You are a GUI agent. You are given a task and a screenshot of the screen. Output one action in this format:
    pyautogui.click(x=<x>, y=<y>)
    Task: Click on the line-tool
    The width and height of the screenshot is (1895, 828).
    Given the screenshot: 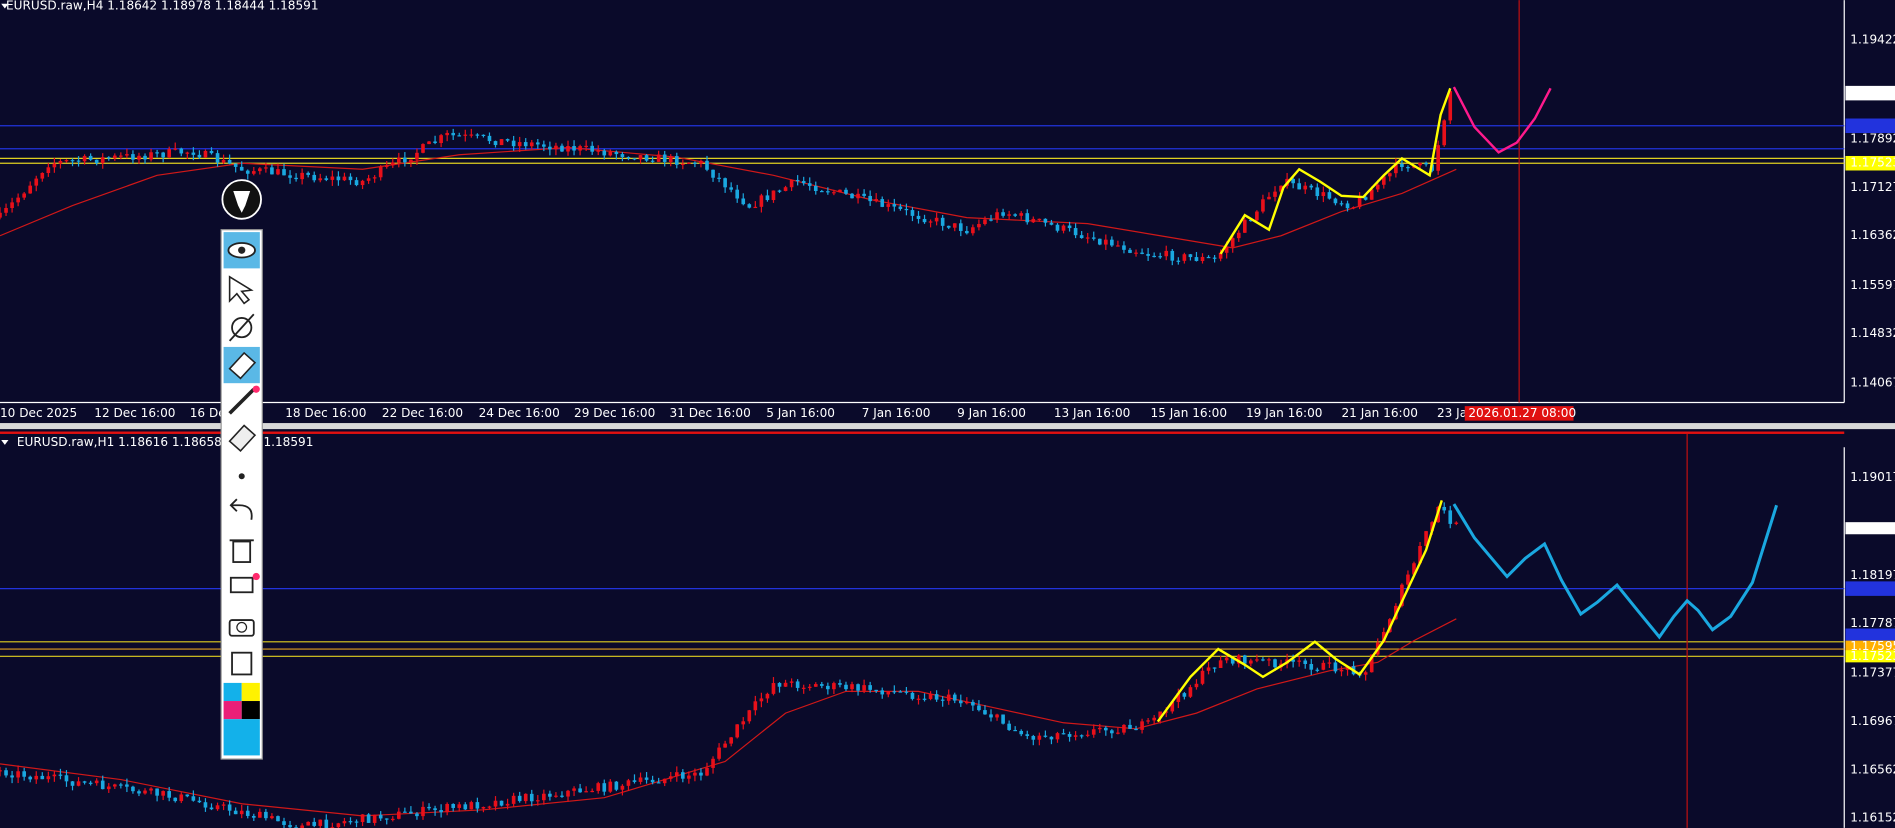 What is the action you would take?
    pyautogui.click(x=242, y=401)
    